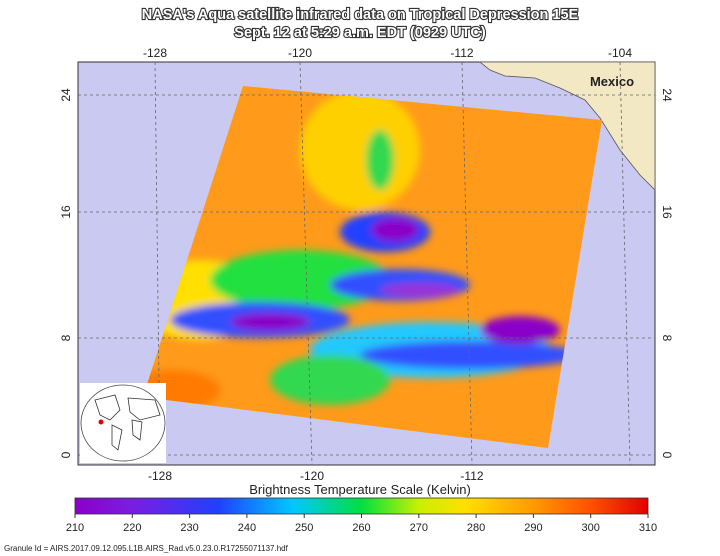  I want to click on colorbar-tick-label: 280, so click(476, 528).